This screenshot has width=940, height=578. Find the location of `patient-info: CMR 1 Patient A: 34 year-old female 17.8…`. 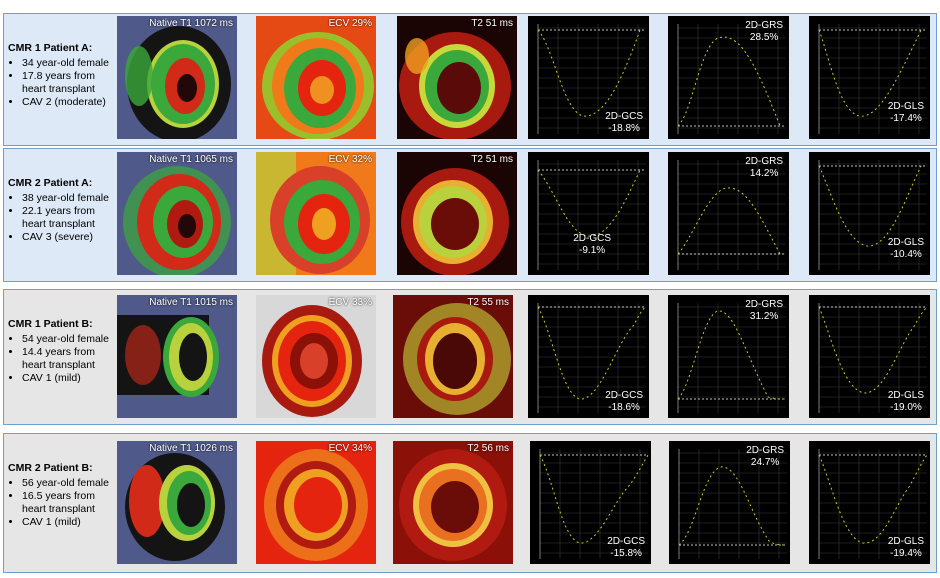

patient-info: CMR 1 Patient A: 34 year-old female 17.8… is located at coordinates (64, 75).